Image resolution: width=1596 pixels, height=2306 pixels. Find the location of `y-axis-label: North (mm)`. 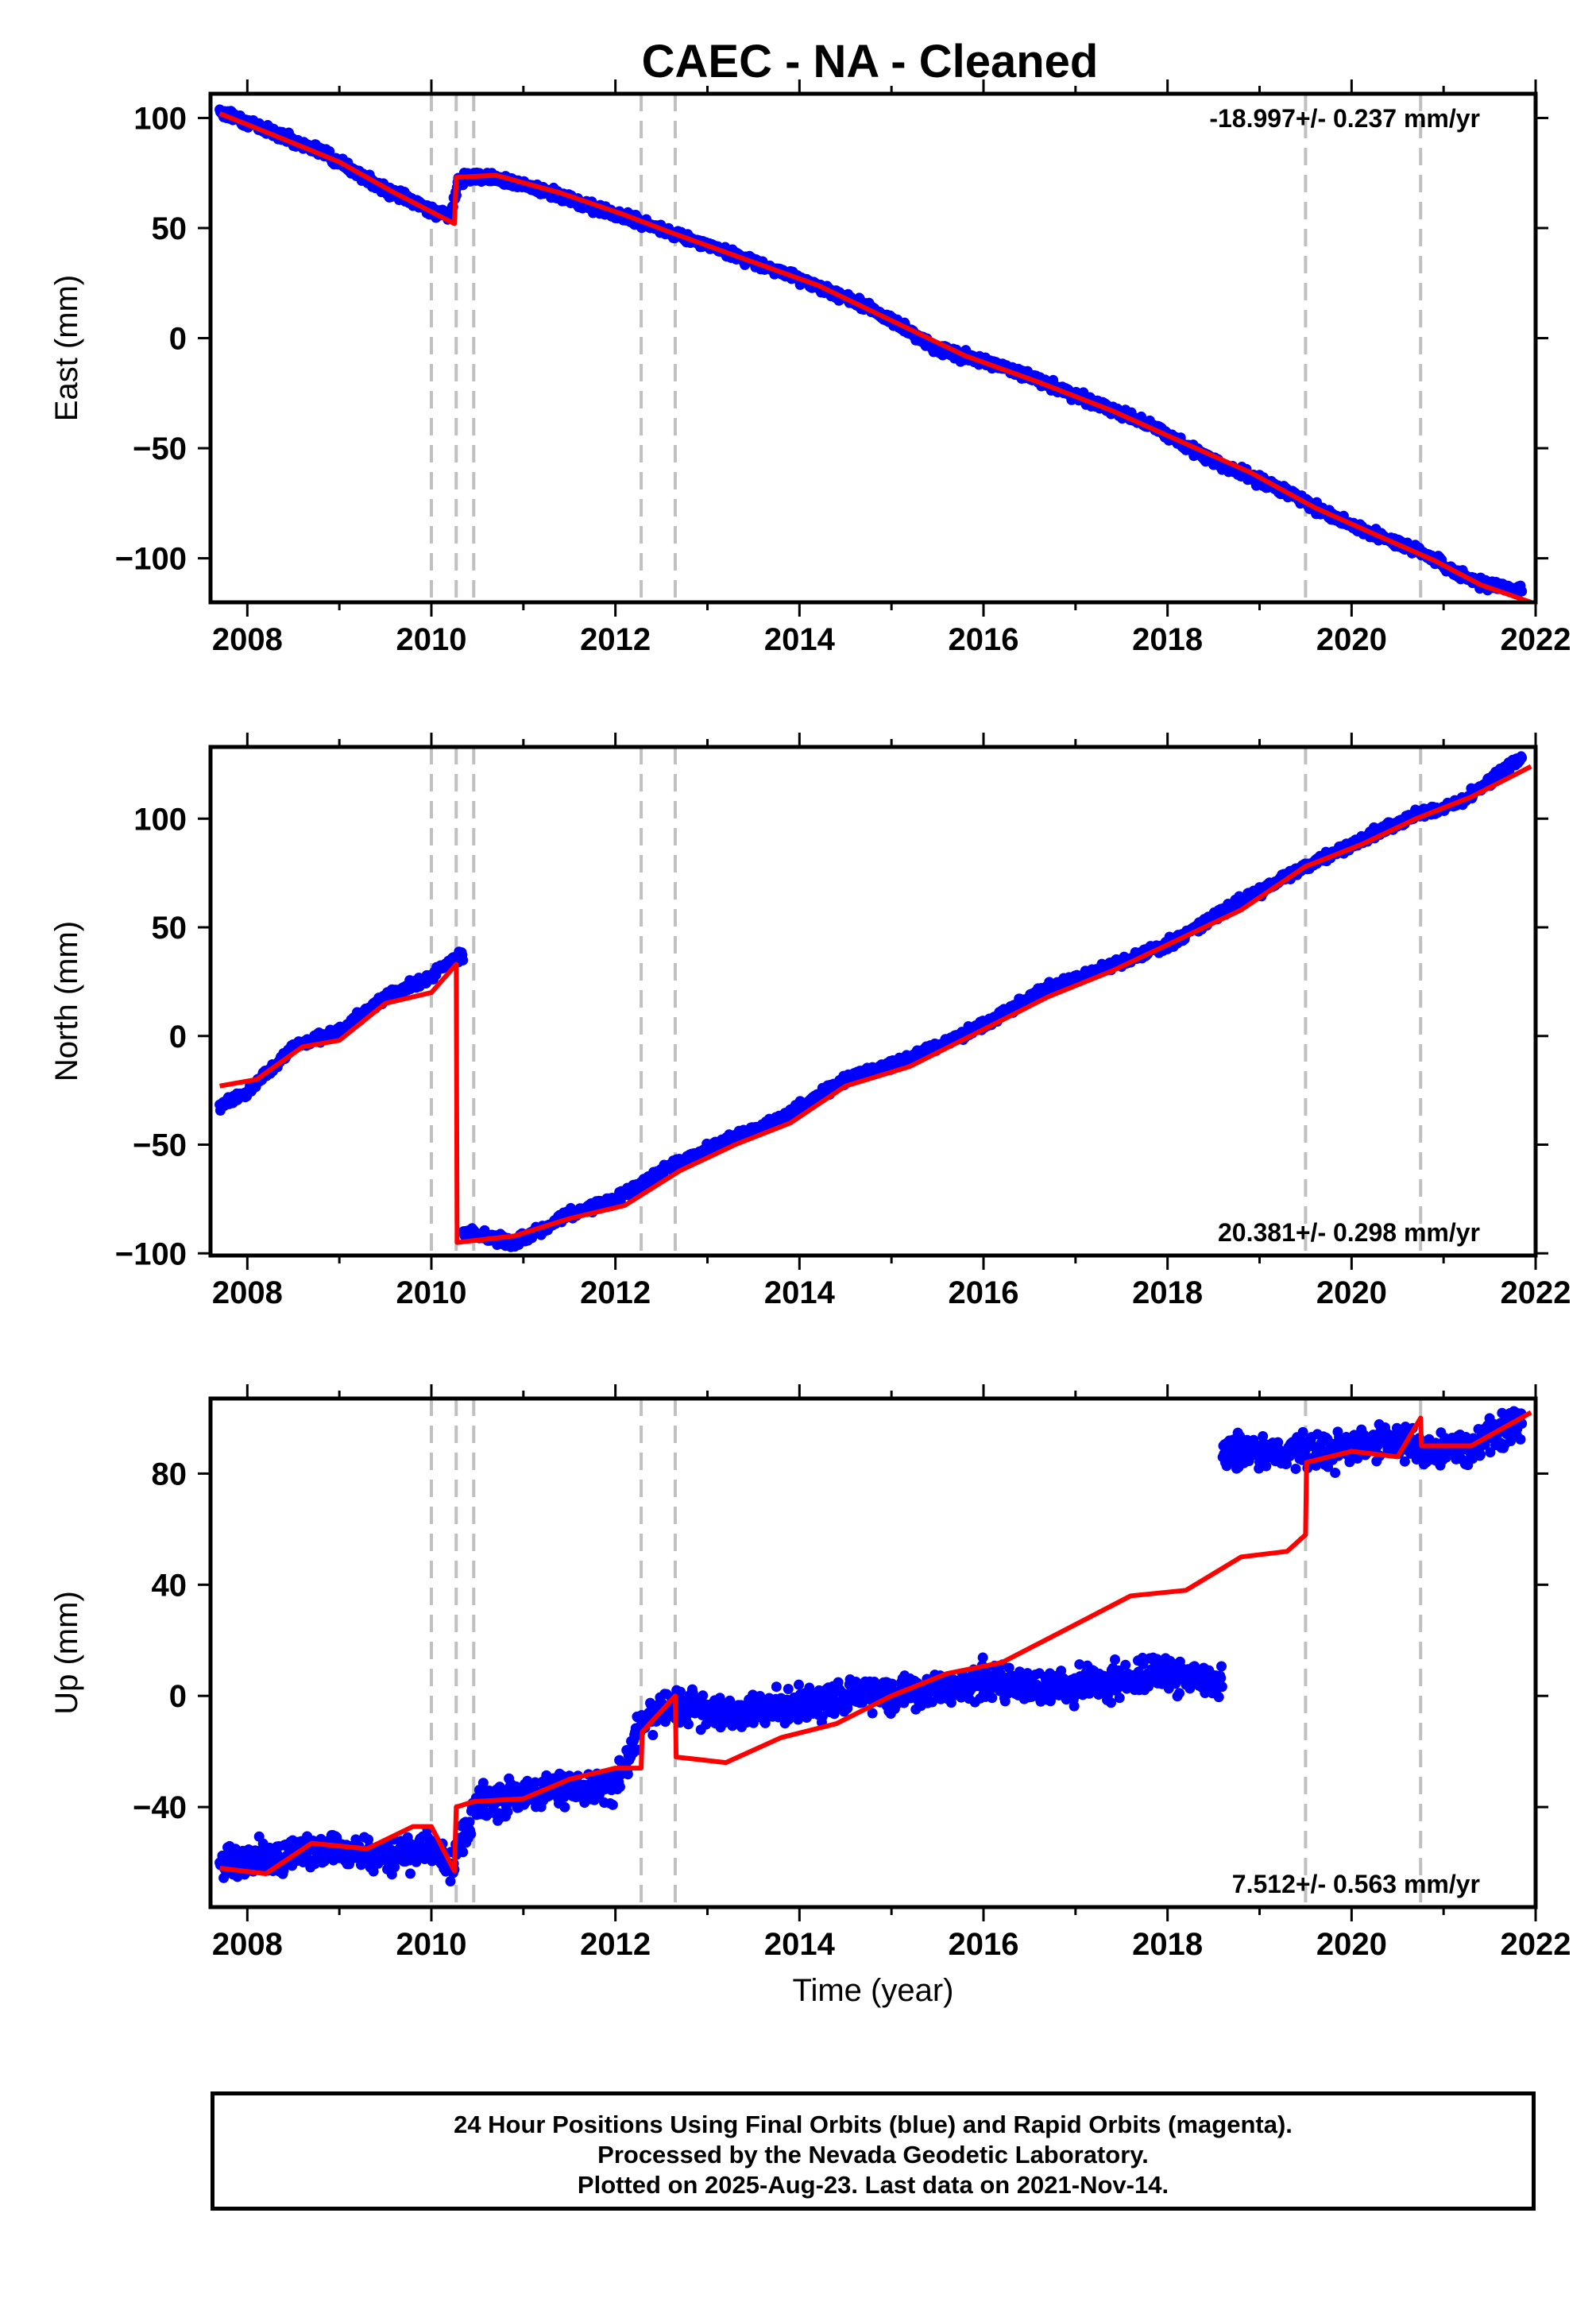

y-axis-label: North (mm) is located at coordinates (66, 1001).